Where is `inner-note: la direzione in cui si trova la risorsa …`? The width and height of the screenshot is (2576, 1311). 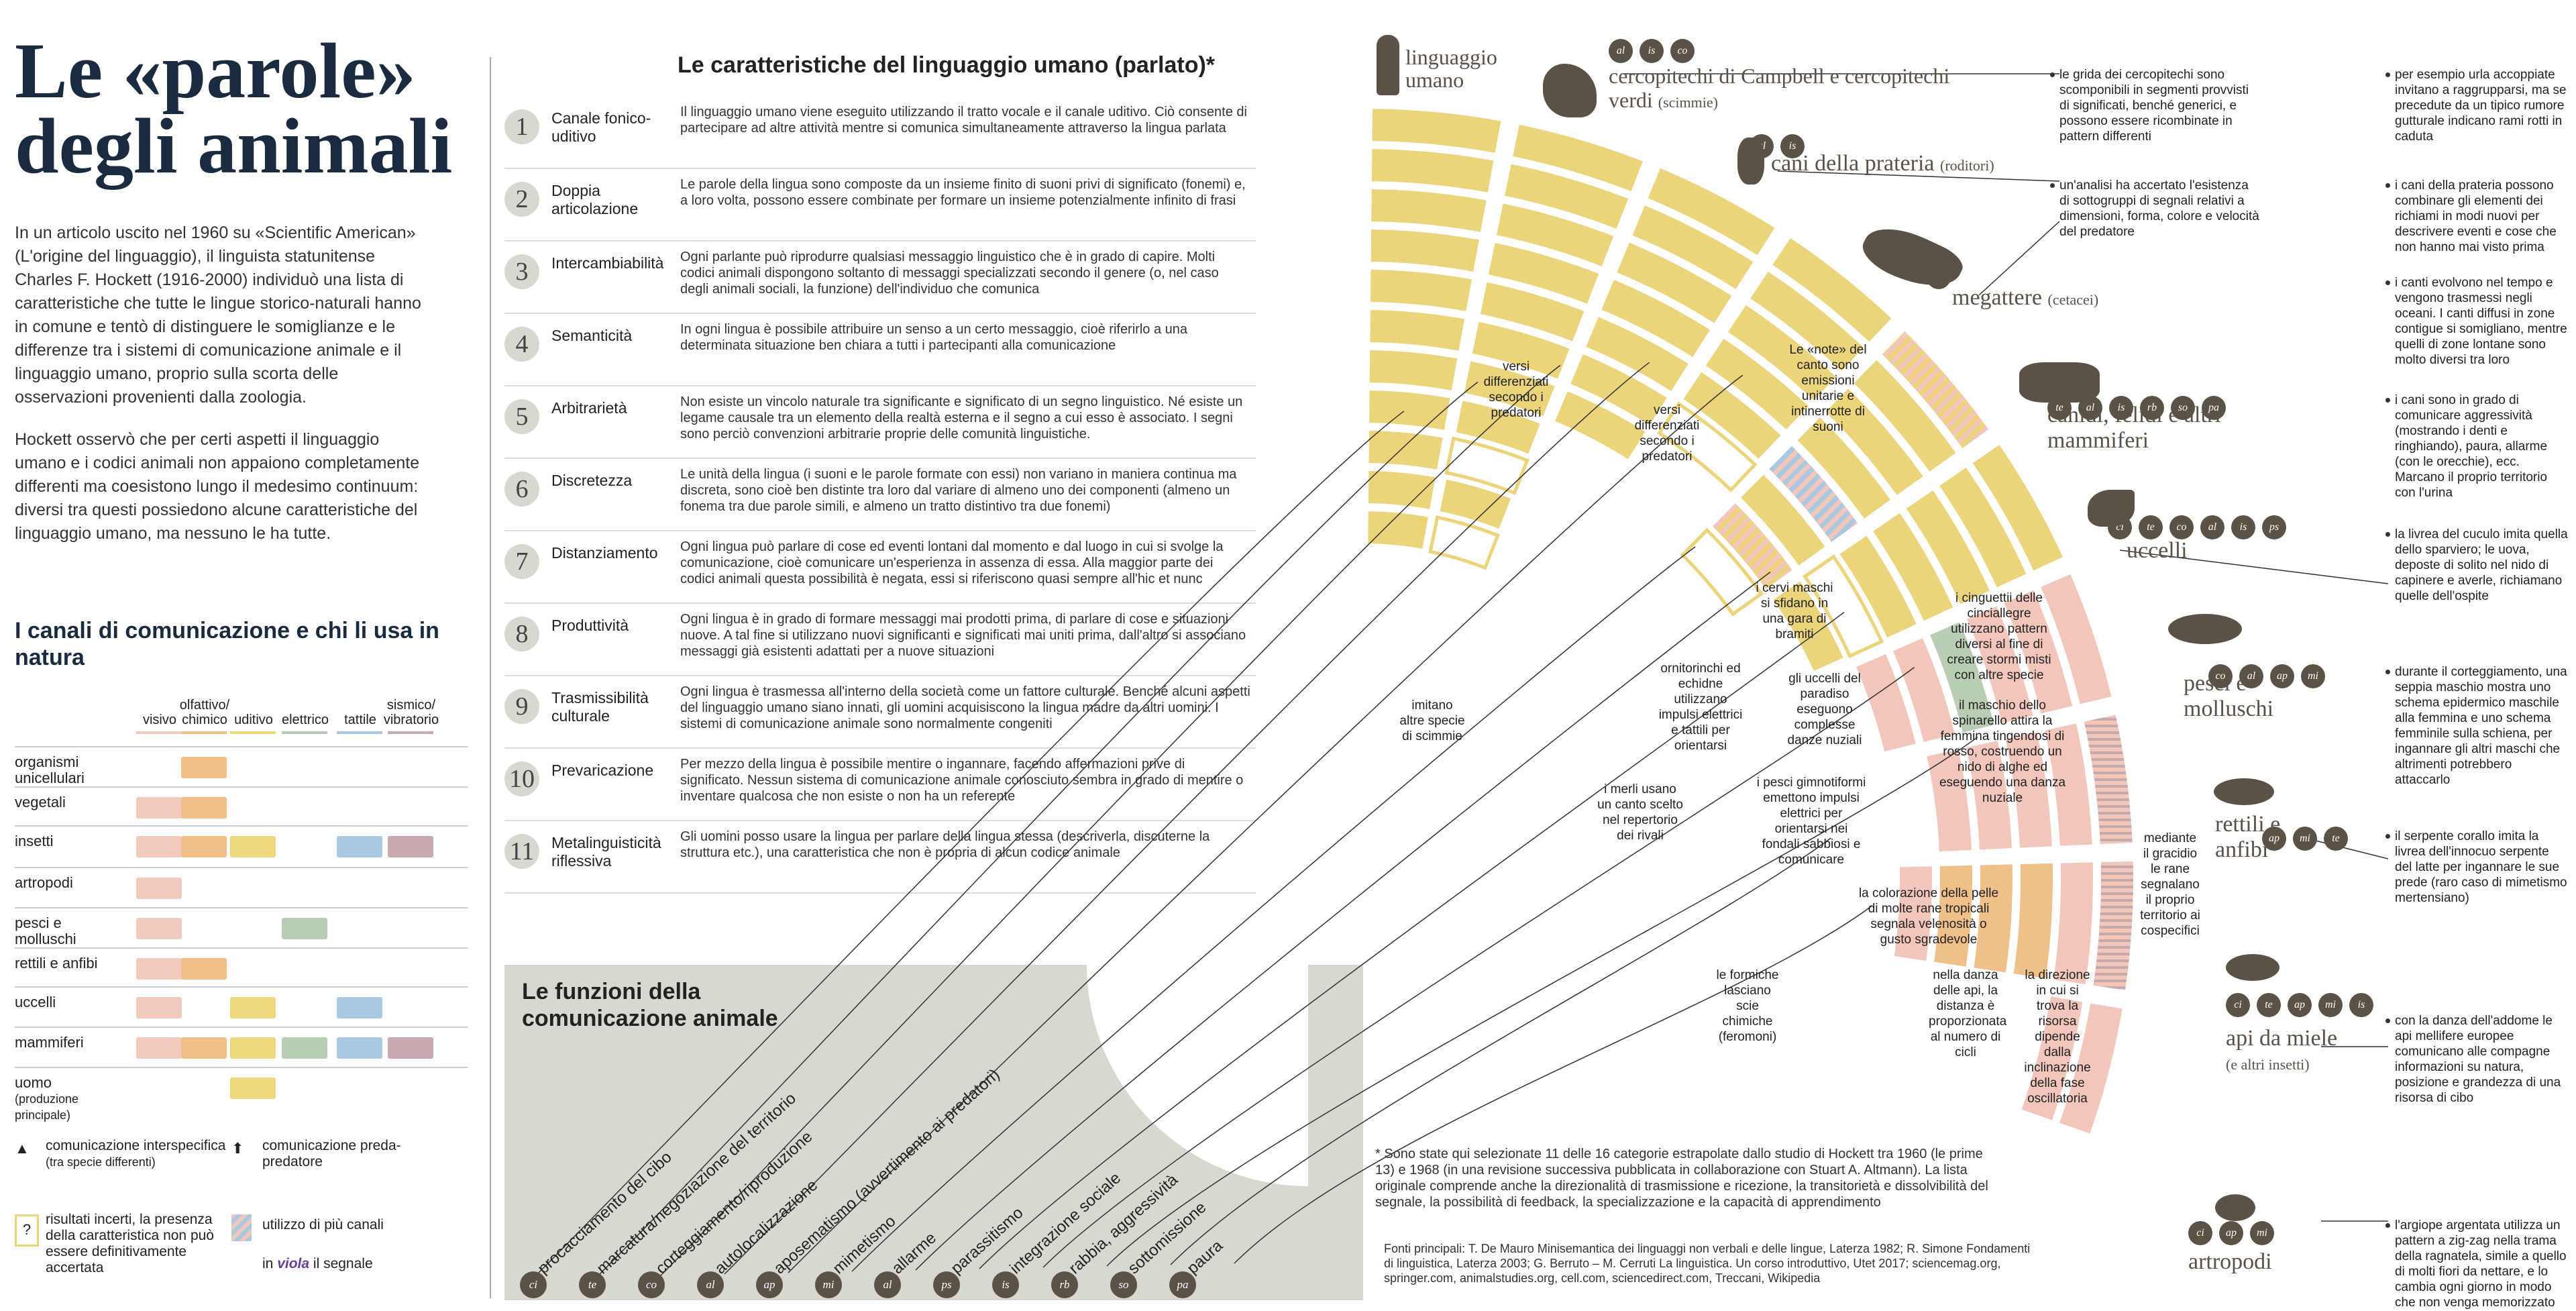
inner-note: la direzione in cui si trova la risorsa … is located at coordinates (2057, 1037).